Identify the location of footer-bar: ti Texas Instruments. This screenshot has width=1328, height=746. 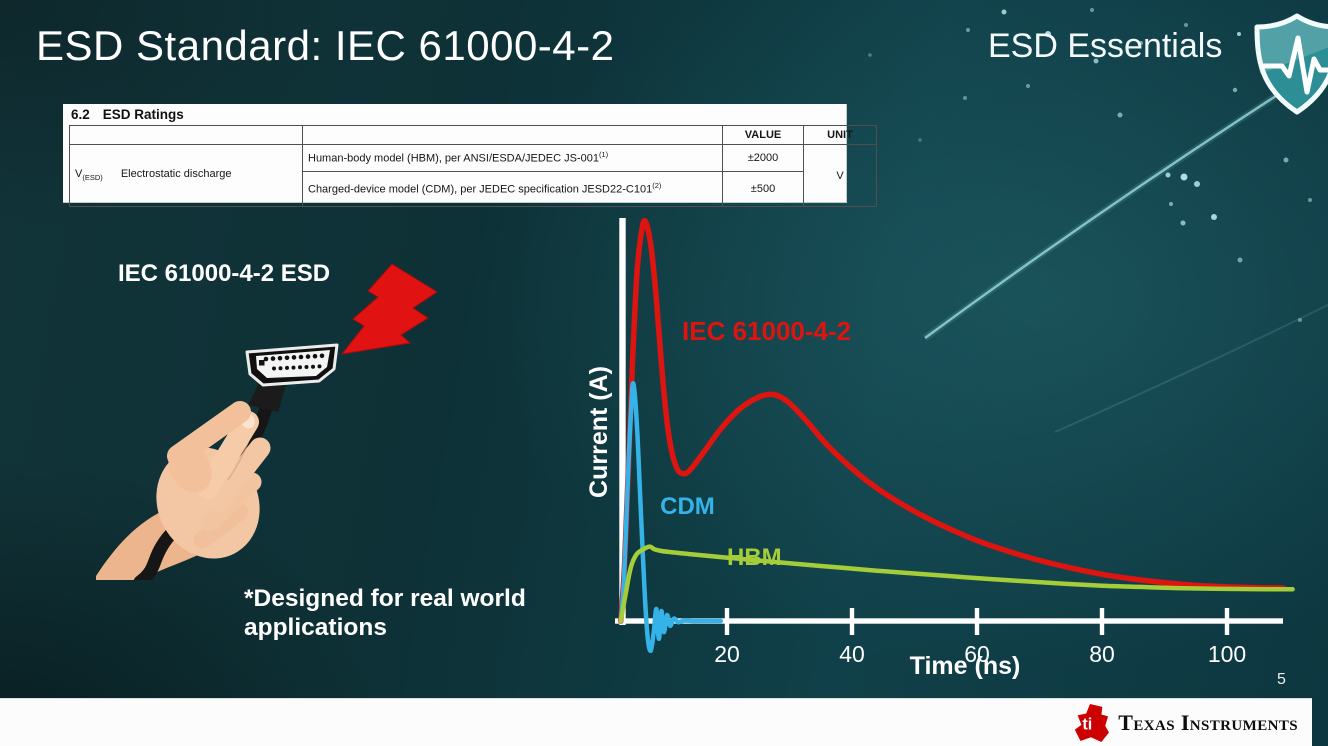
(656, 722).